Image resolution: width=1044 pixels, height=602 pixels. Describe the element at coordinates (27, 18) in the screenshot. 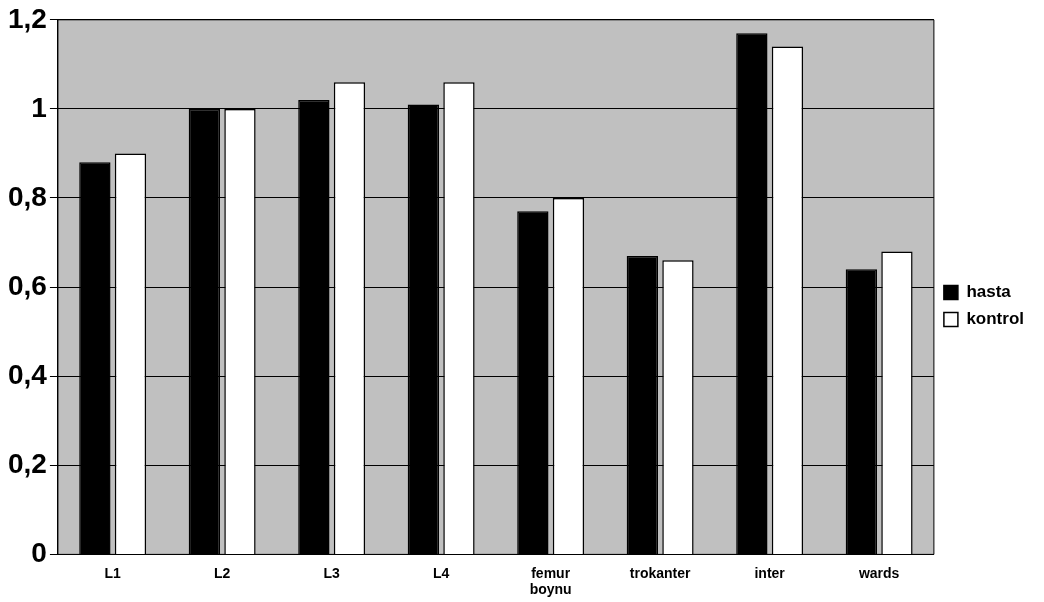

I see `y-tick-label: 1,2` at that location.